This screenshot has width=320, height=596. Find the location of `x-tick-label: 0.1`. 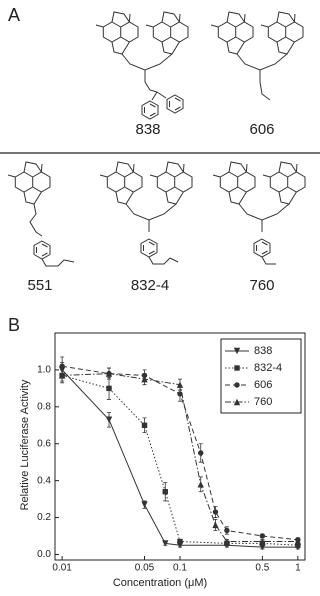

x-tick-label: 0.1 is located at coordinates (180, 568).